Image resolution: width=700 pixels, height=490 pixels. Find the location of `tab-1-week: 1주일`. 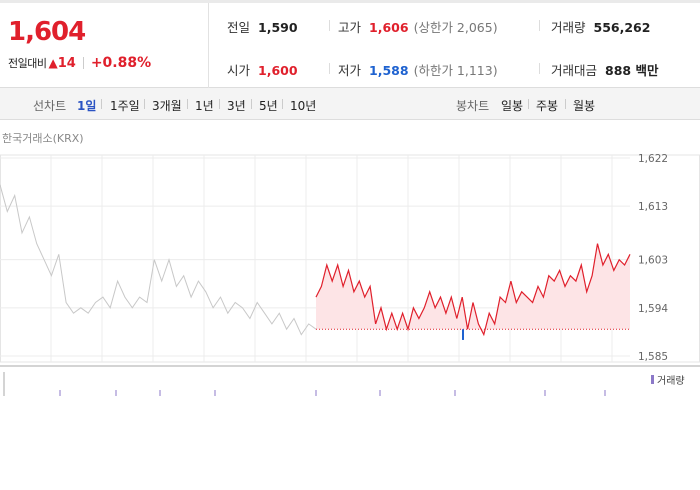

tab-1-week: 1주일 is located at coordinates (125, 106).